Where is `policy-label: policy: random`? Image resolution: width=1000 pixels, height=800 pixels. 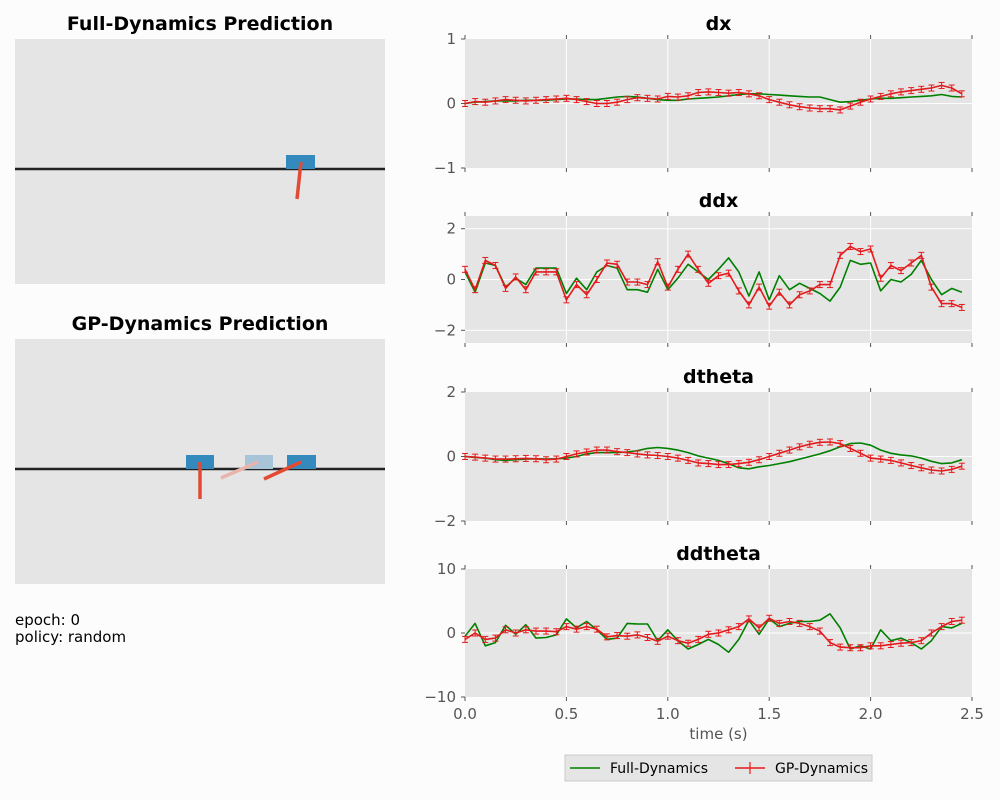 policy-label: policy: random is located at coordinates (71, 637).